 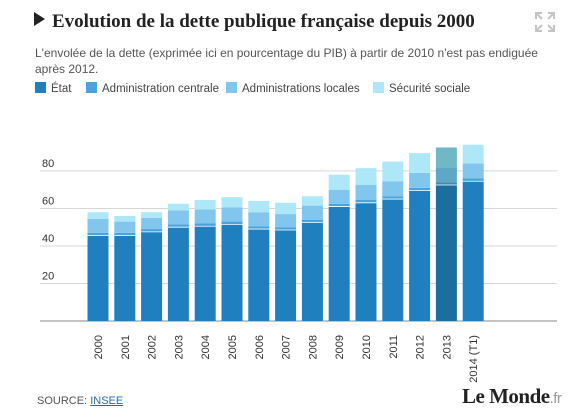 What do you see at coordinates (421, 347) in the screenshot?
I see `x-tick-label-2012: 2012` at bounding box center [421, 347].